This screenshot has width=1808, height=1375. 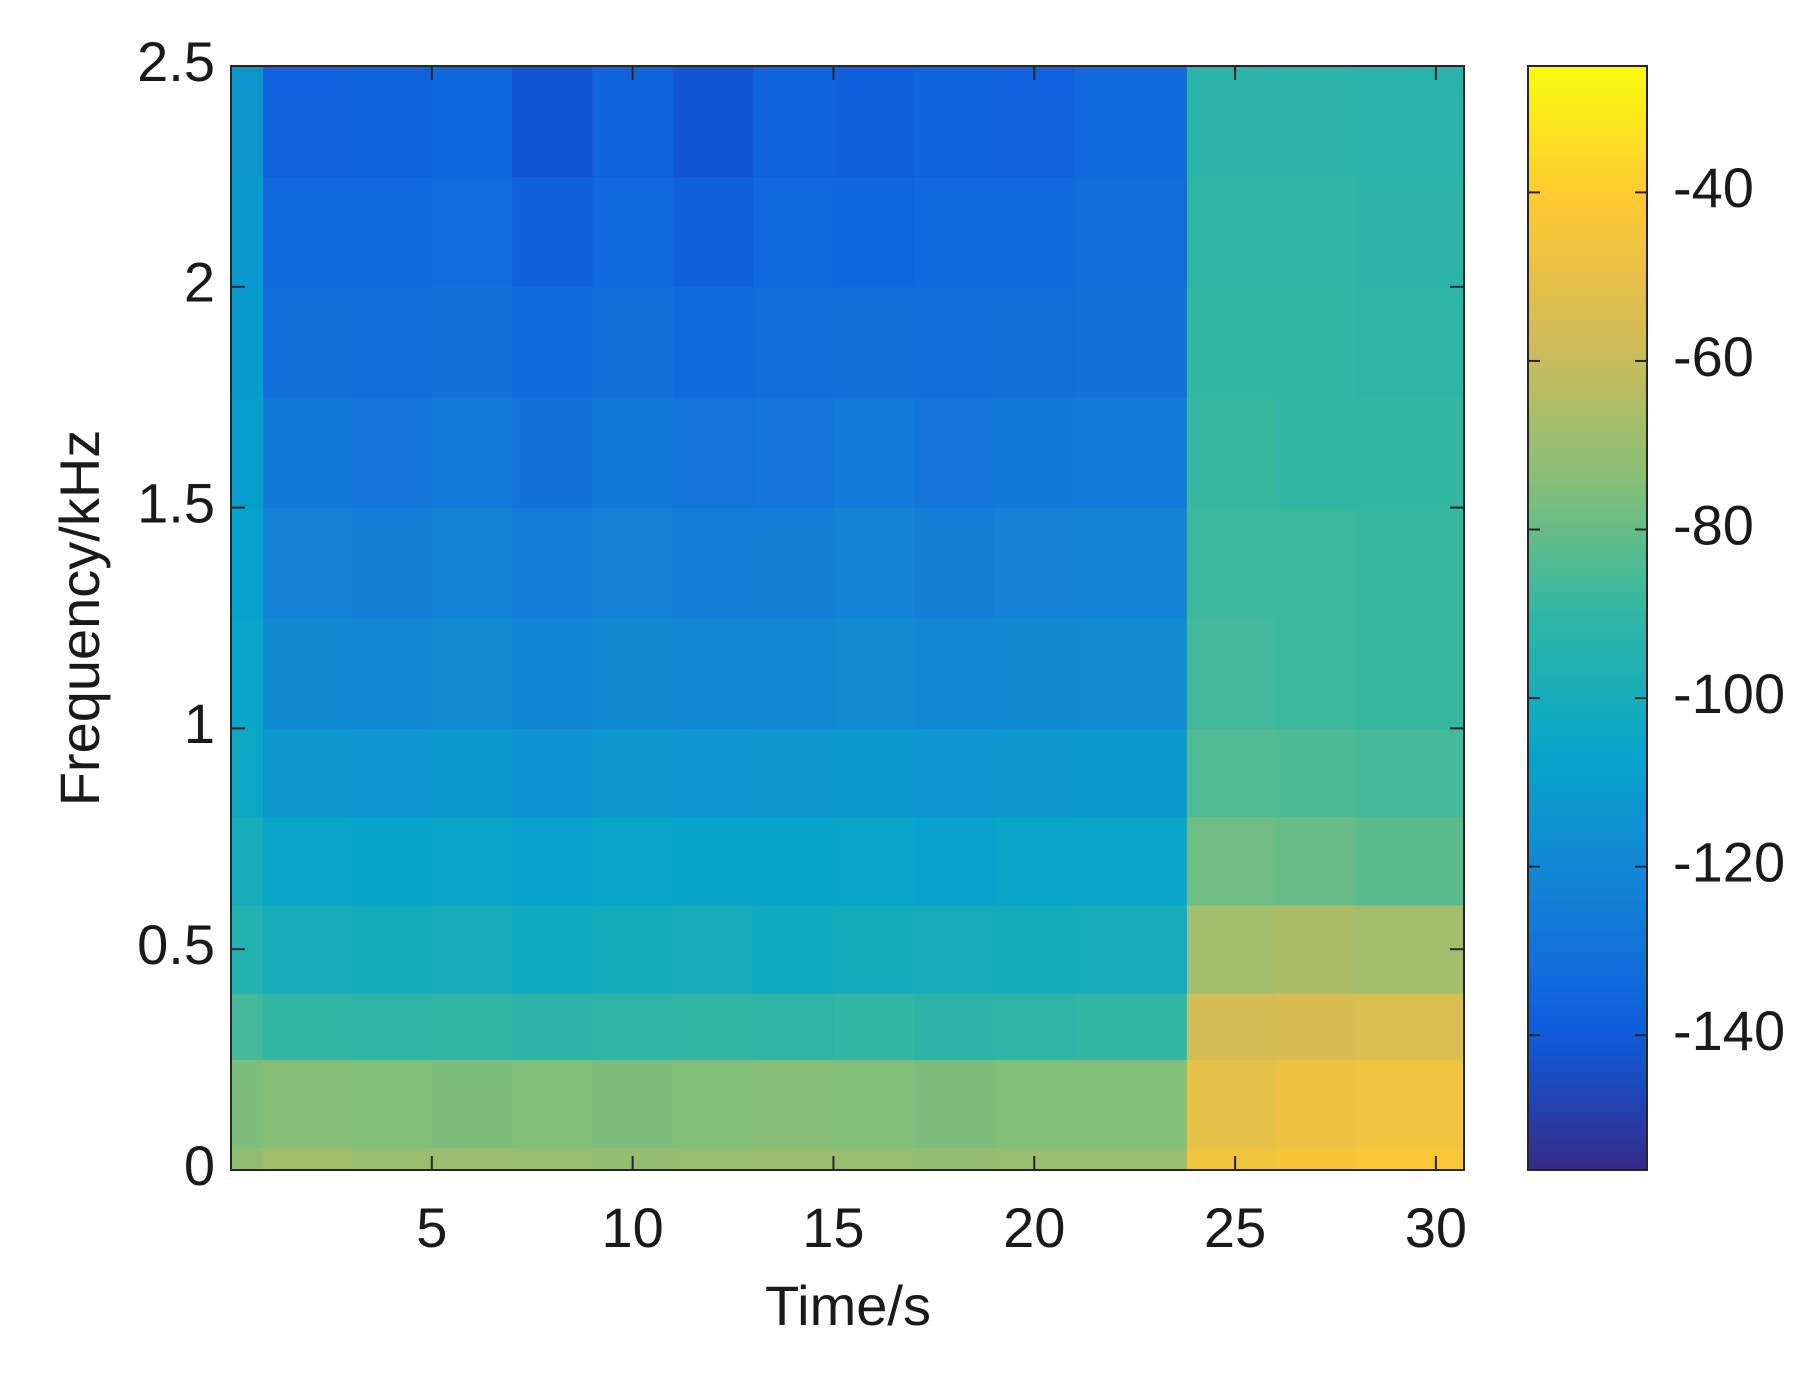 What do you see at coordinates (1713, 187) in the screenshot?
I see `colorbar-tick-label: -40` at bounding box center [1713, 187].